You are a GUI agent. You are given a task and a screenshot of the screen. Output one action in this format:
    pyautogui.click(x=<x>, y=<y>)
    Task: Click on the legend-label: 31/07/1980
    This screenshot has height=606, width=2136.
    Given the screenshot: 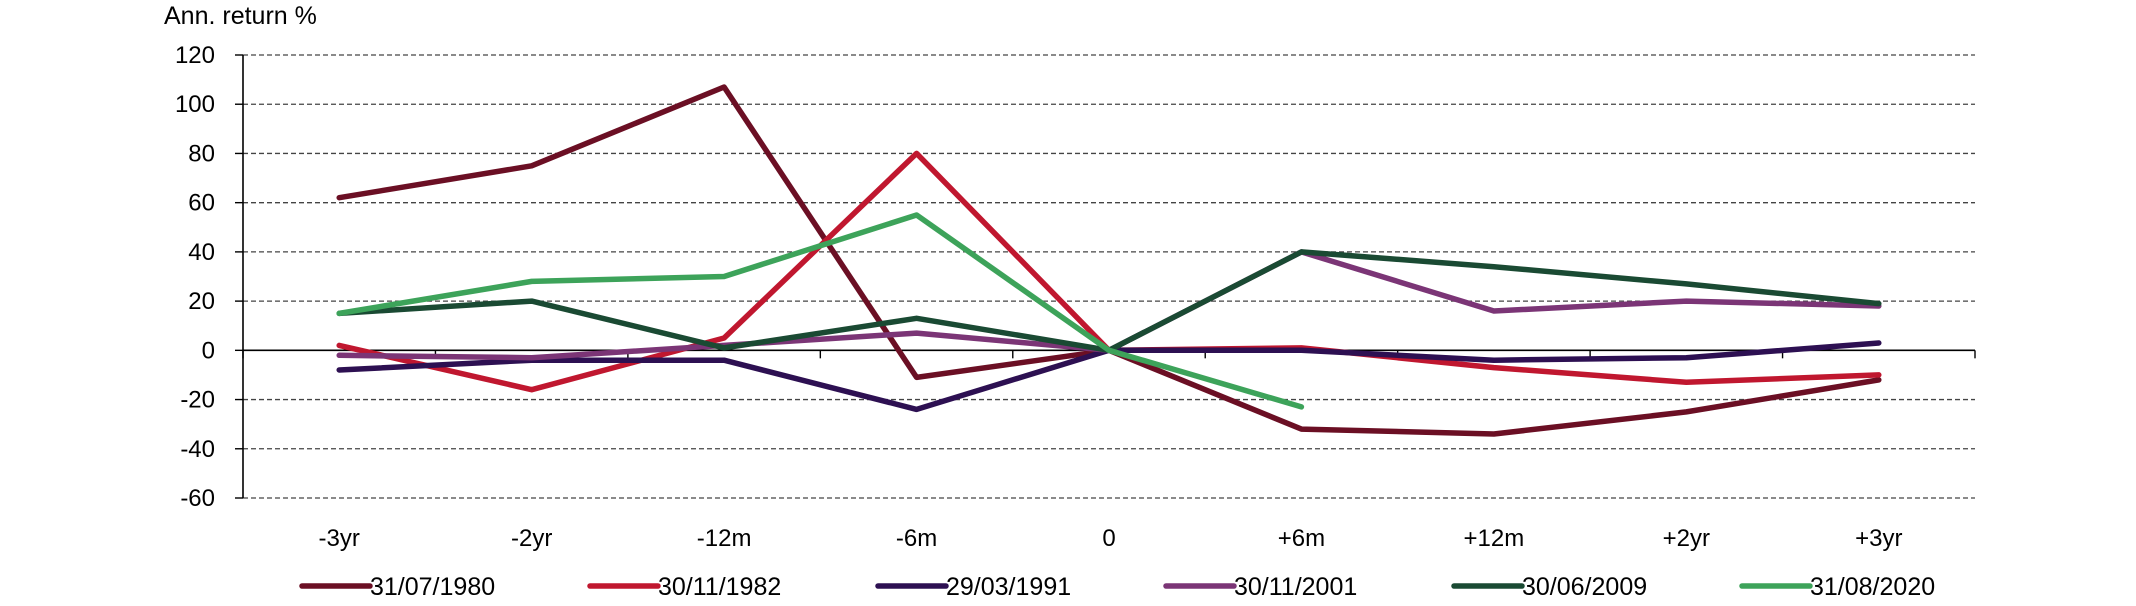 What is the action you would take?
    pyautogui.click(x=432, y=587)
    